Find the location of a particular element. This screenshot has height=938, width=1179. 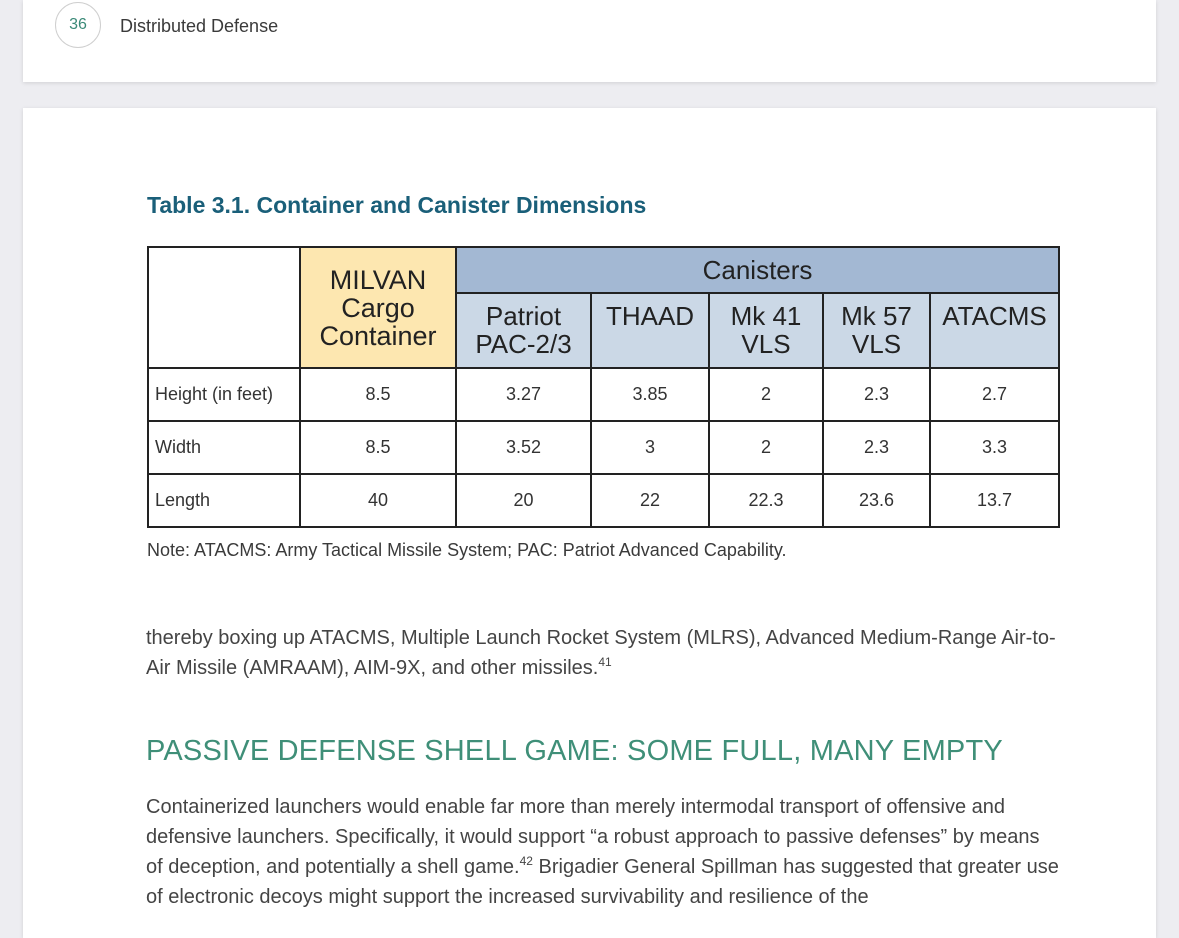

page-number-badge: 36 is located at coordinates (78, 25).